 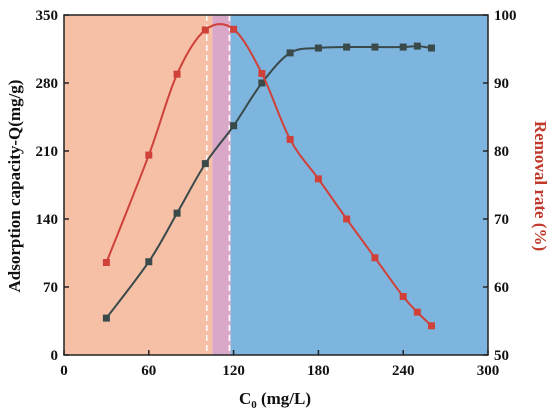 What do you see at coordinates (254, 405) in the screenshot?
I see `x-axis-title-subscript: 0` at bounding box center [254, 405].